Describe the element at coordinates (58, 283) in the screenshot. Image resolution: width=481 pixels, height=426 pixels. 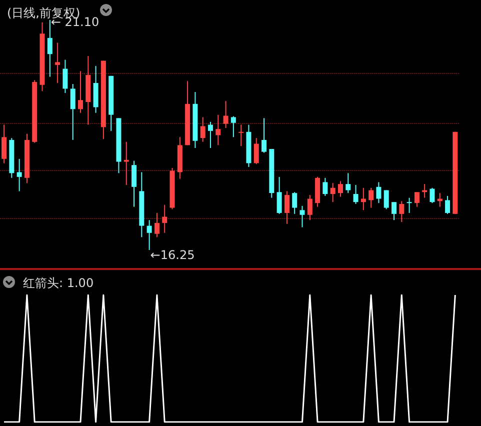
I see `chart-title: 红箭头: 1.00` at that location.